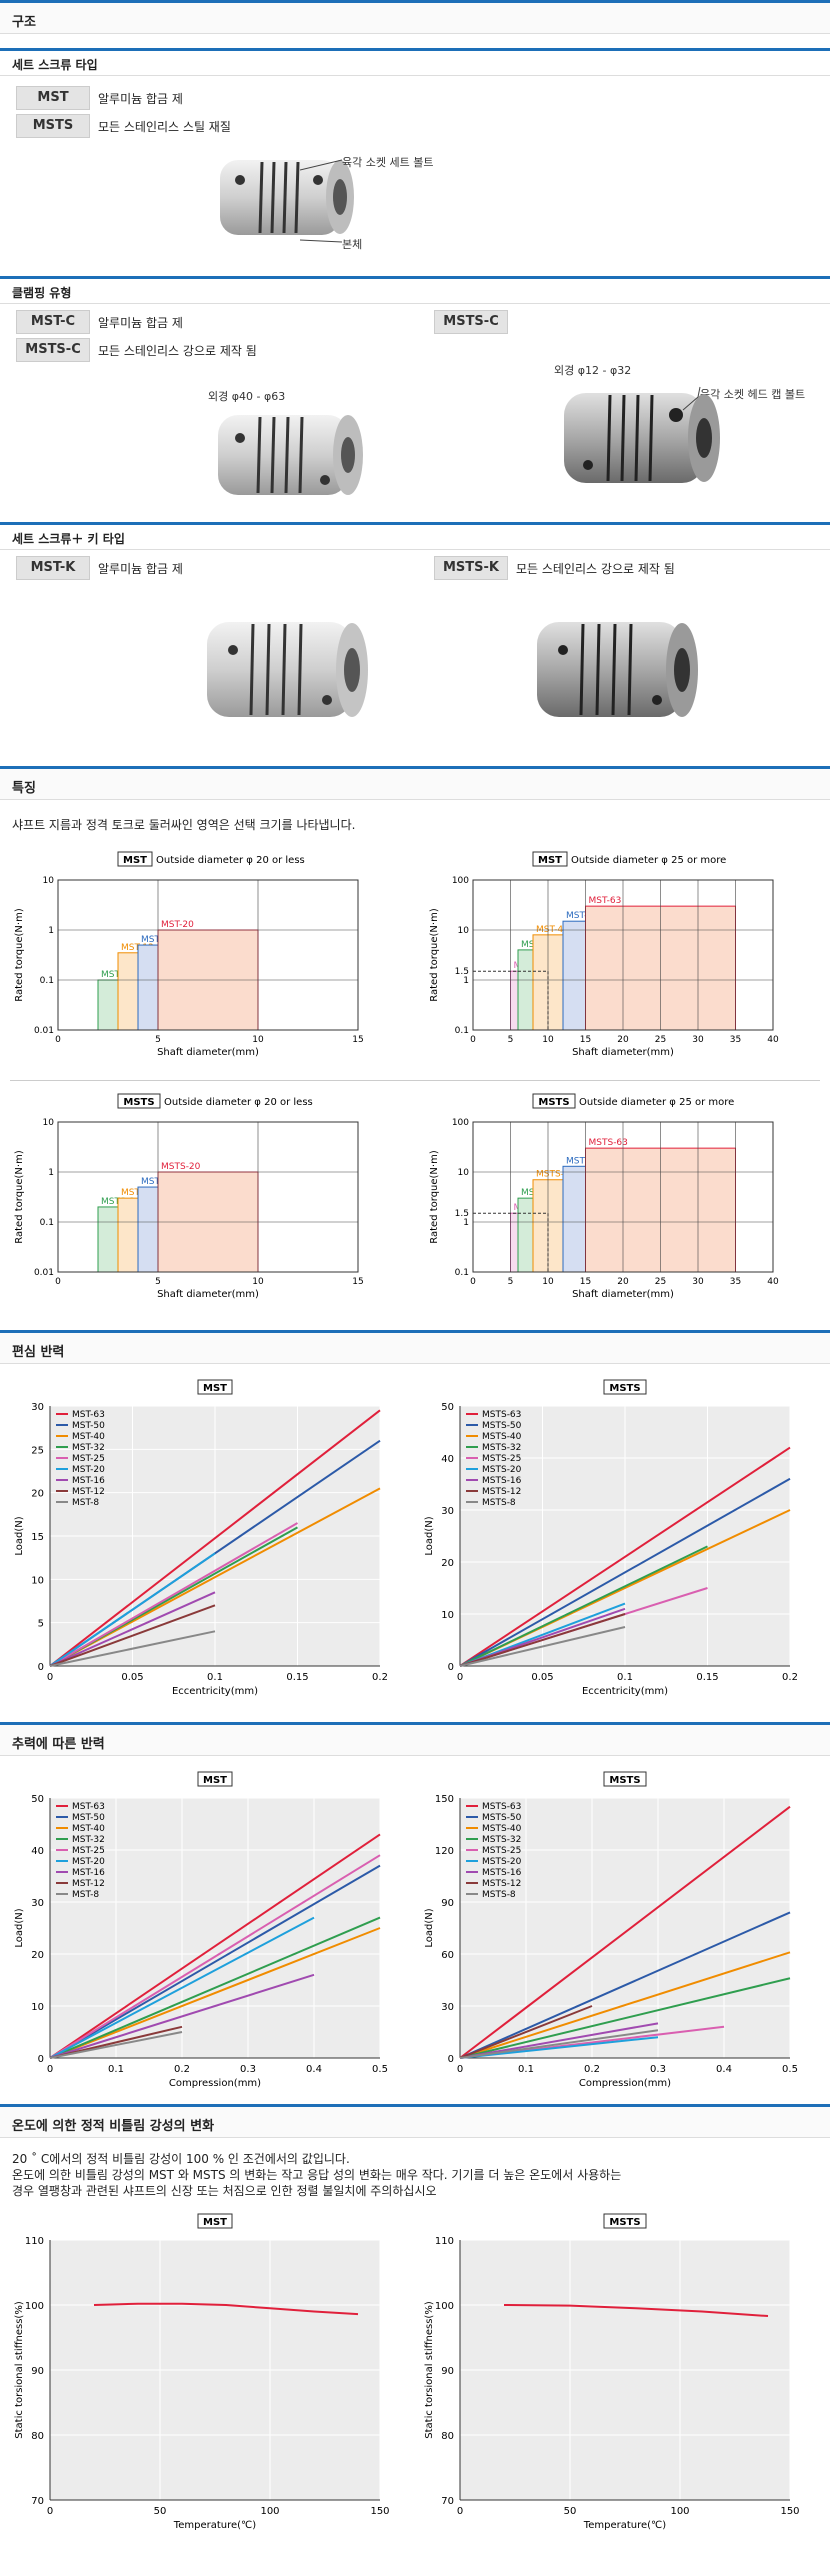 This screenshot has width=830, height=2562. I want to click on x-tick-label: 5, so click(511, 1040).